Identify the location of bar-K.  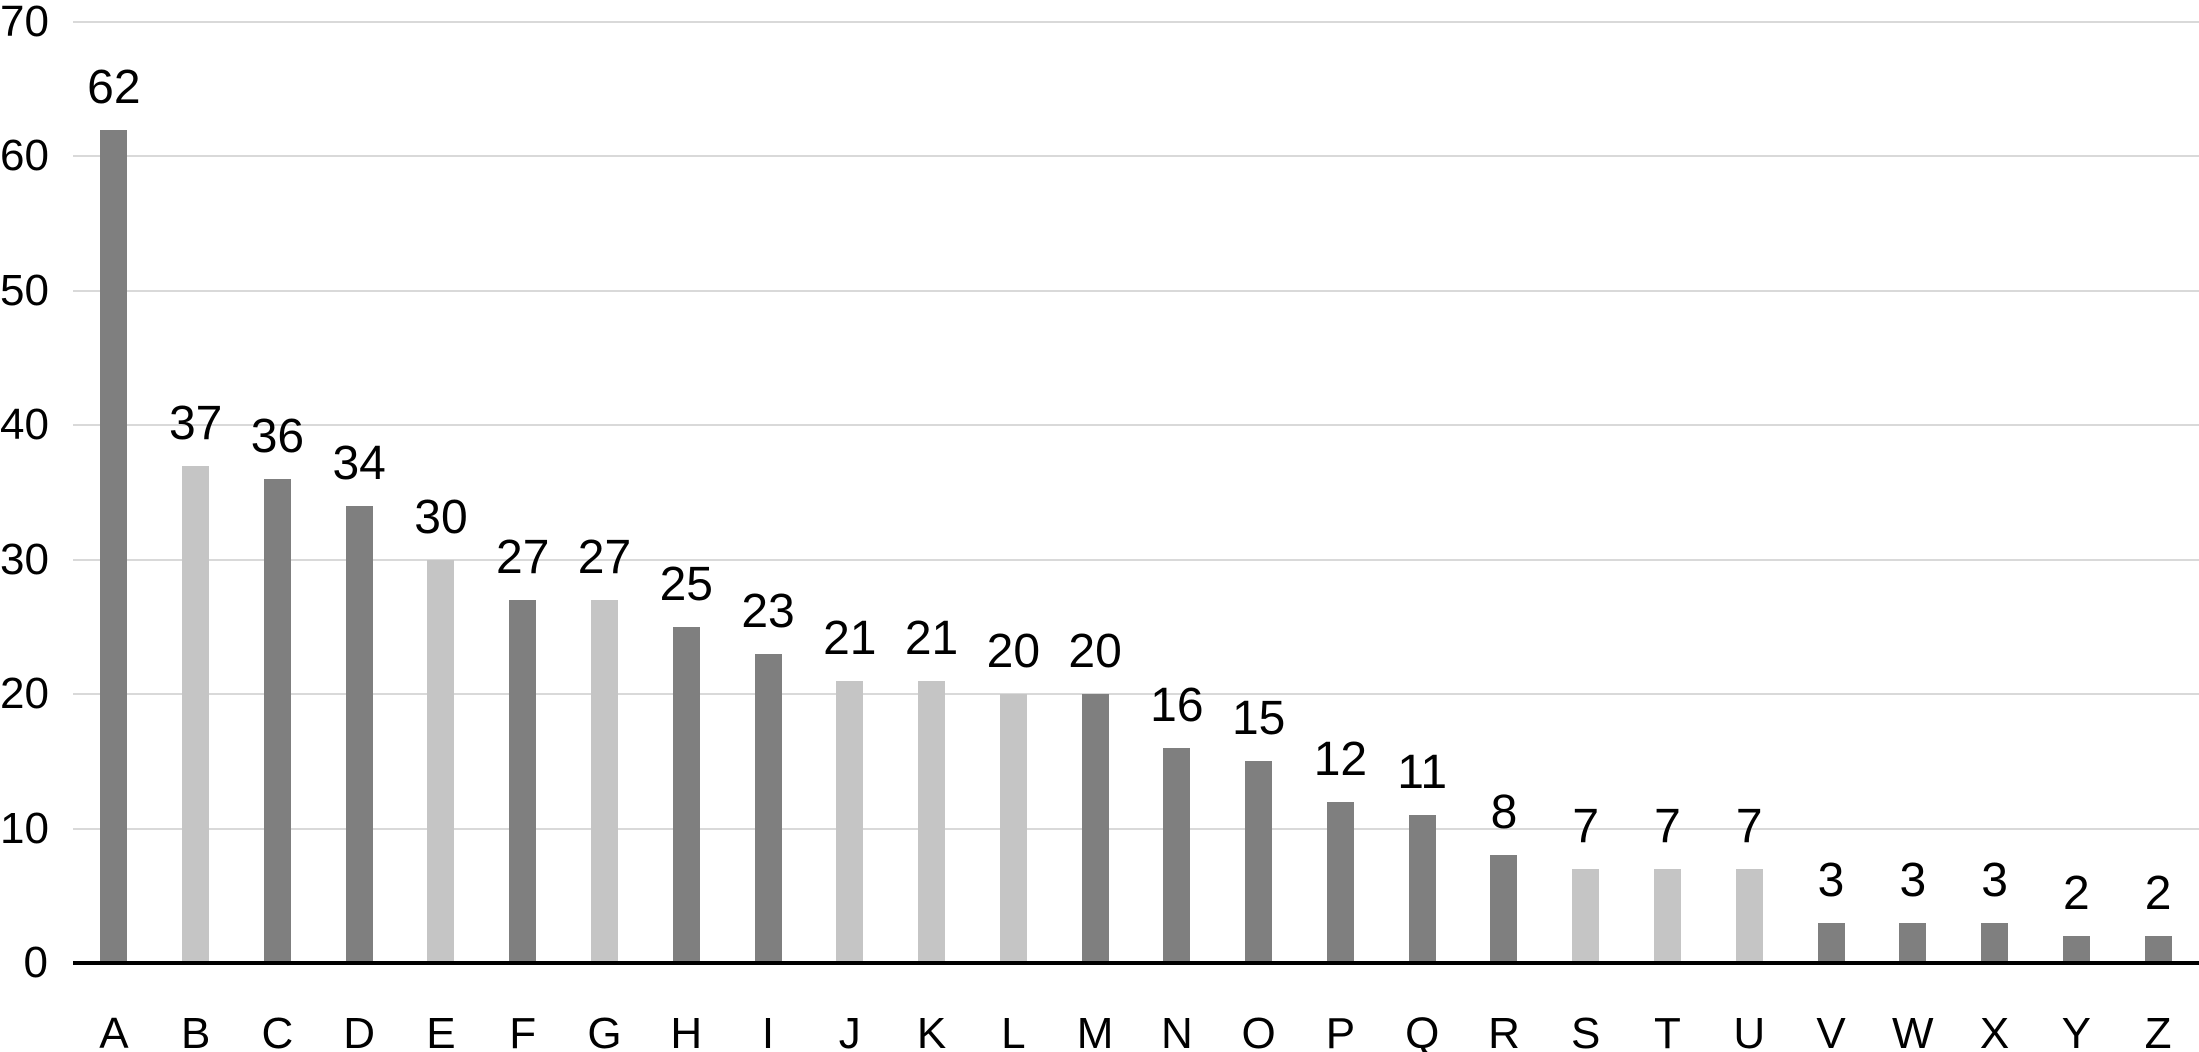
(932, 821).